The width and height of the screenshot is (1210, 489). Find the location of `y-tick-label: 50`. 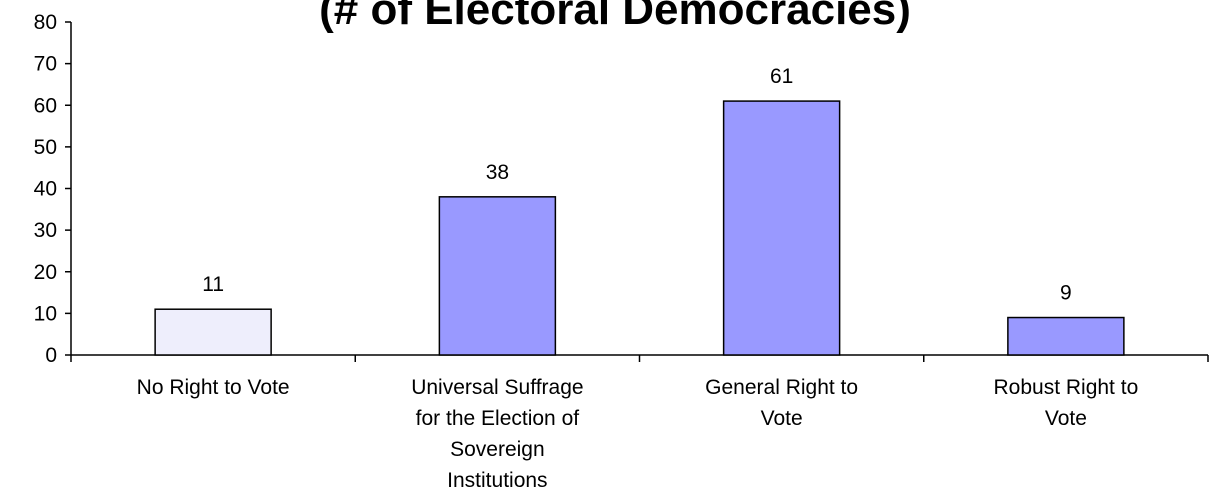

y-tick-label: 50 is located at coordinates (45, 147).